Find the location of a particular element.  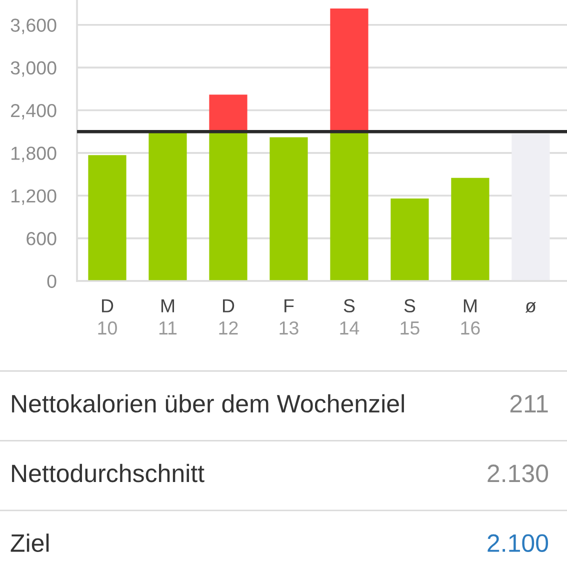

x-tick-label: ø is located at coordinates (530, 307).